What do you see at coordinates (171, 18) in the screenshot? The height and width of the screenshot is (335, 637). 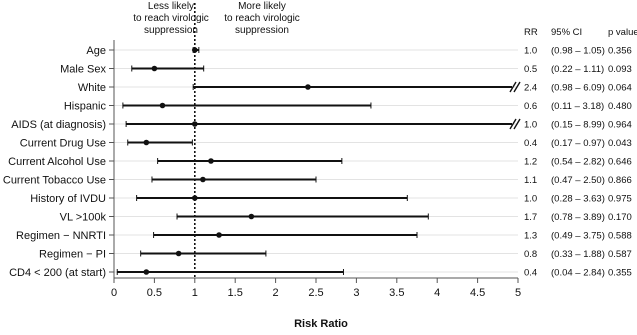 I see `annotation-less-likely: to reach virologic` at bounding box center [171, 18].